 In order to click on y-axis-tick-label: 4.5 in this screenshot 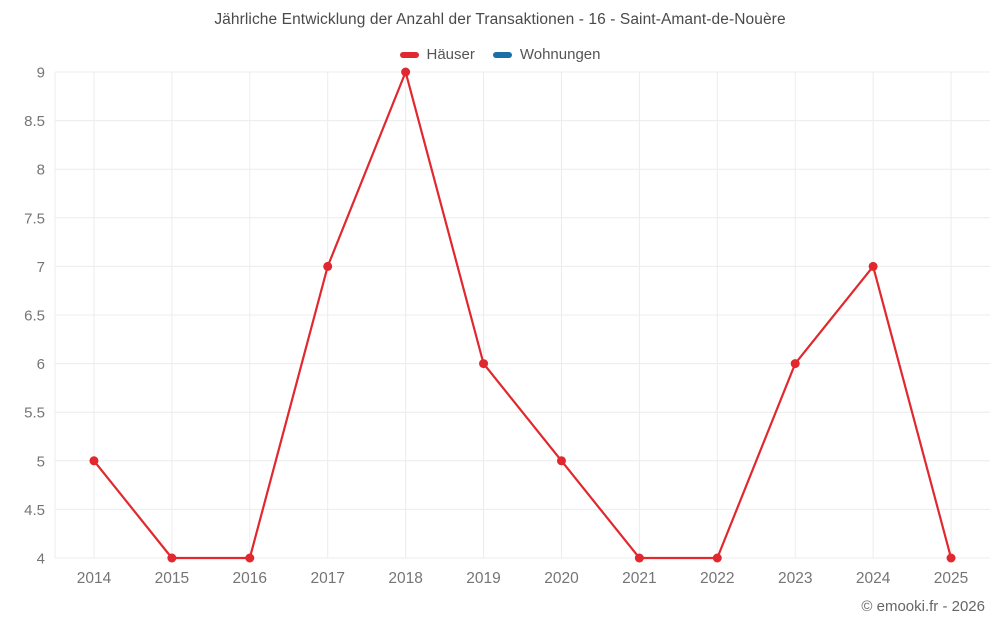, I will do `click(34, 510)`.